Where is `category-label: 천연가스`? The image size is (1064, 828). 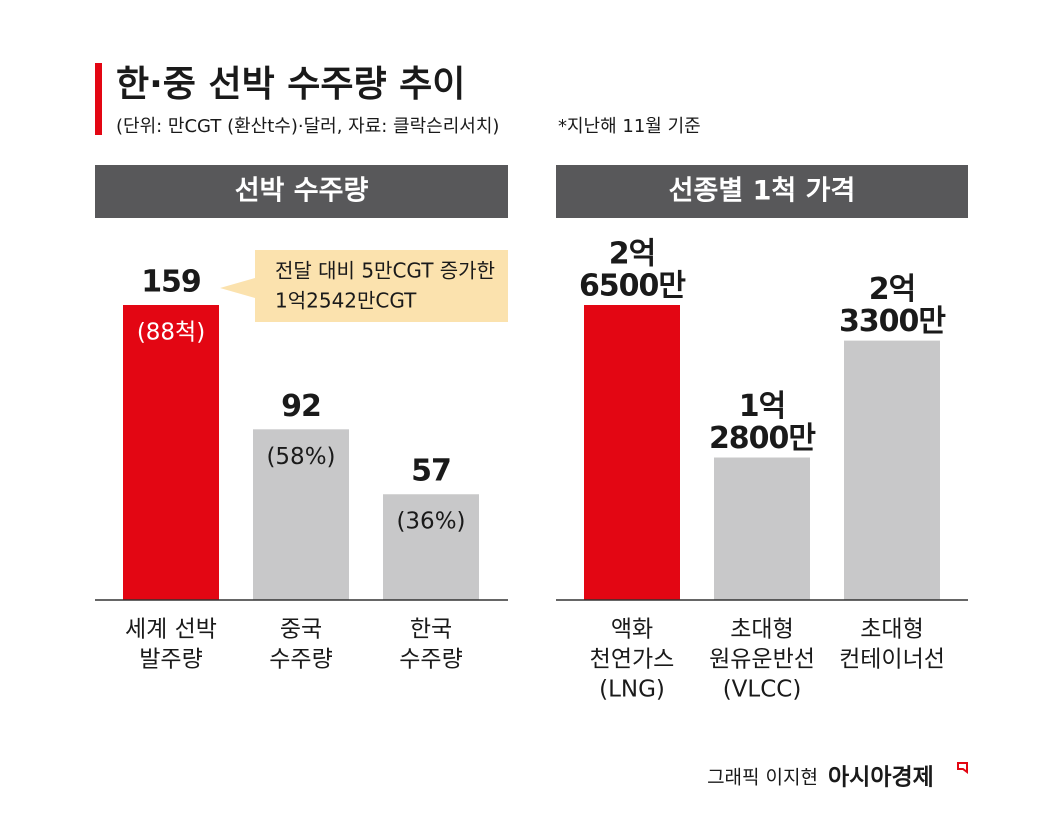 category-label: 천연가스 is located at coordinates (632, 660).